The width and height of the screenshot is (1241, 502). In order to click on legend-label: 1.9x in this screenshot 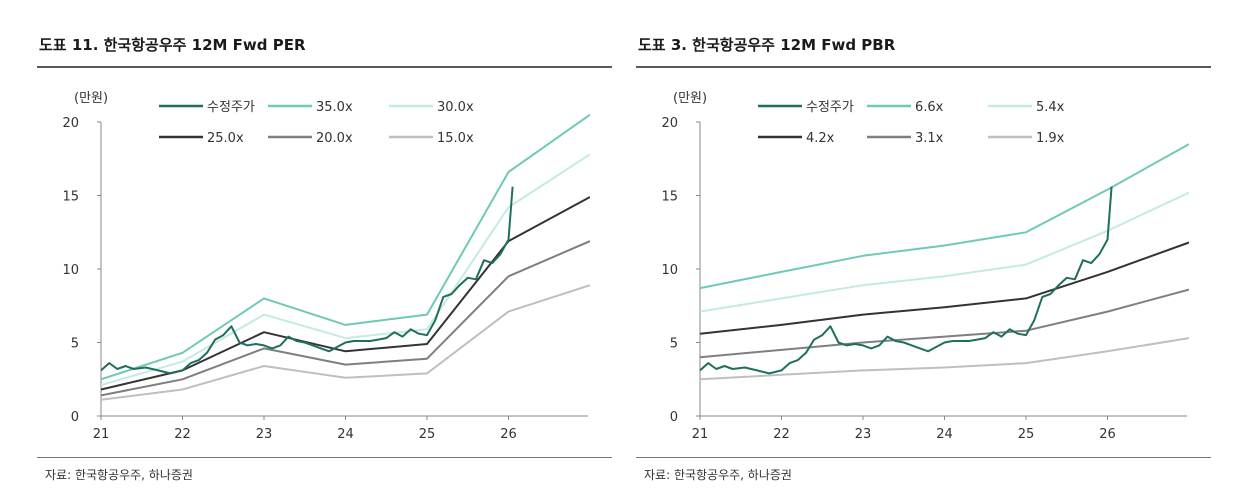, I will do `click(1050, 138)`.